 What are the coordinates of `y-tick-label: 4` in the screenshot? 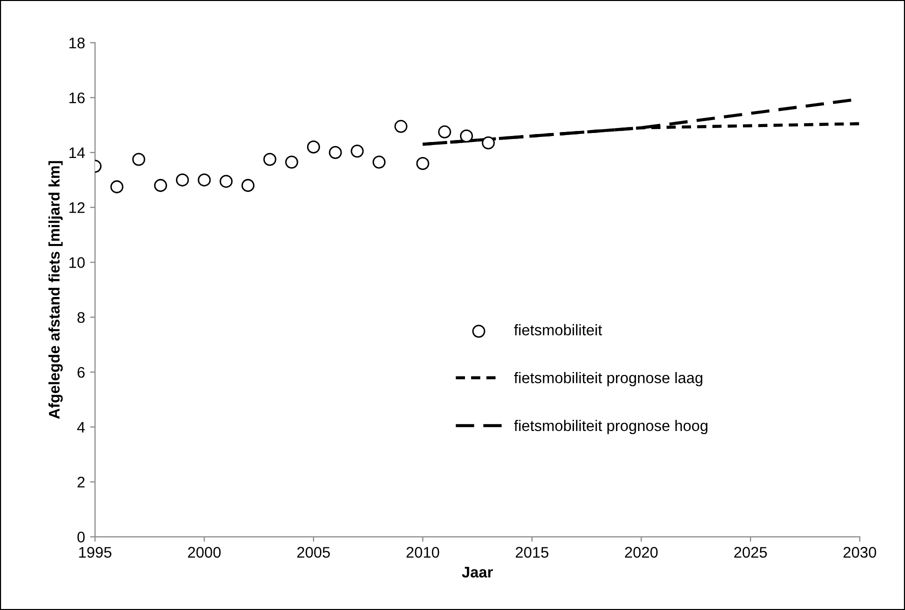 It's located at (81, 427).